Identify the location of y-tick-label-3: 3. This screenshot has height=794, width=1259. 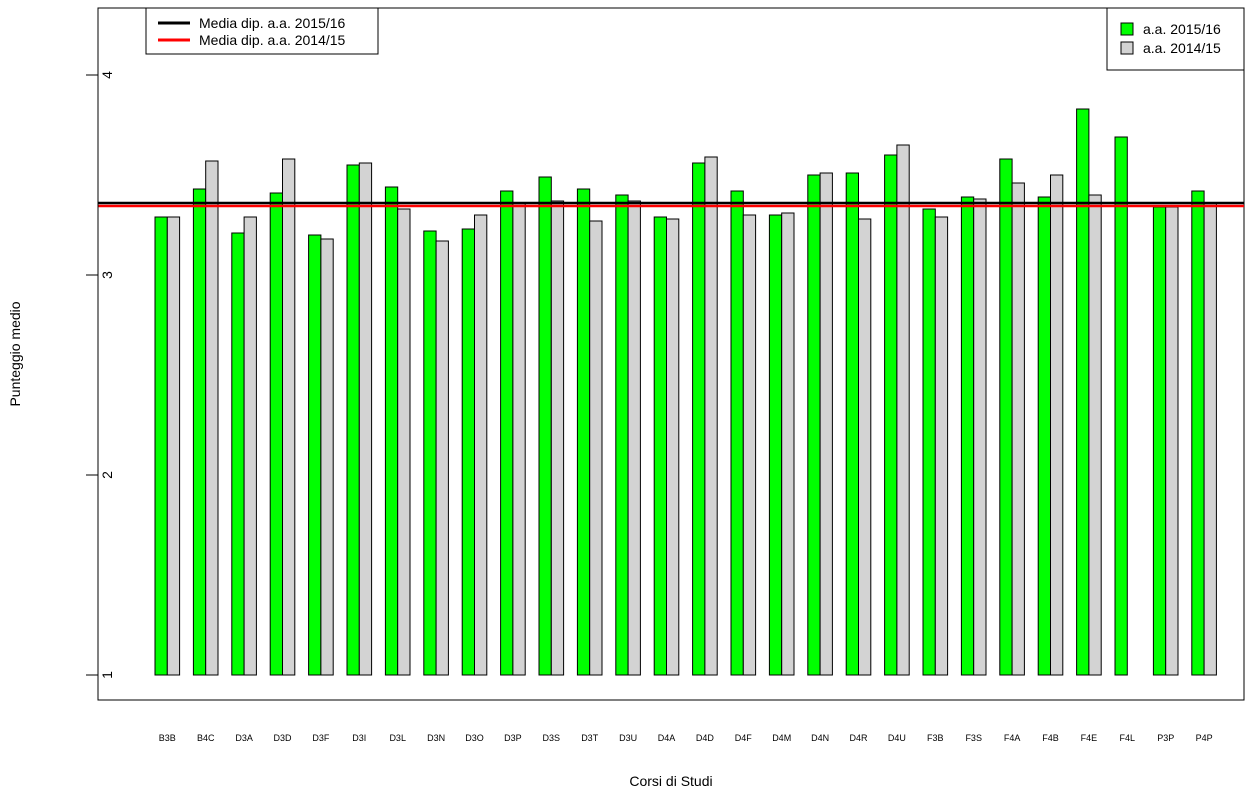
(107, 275).